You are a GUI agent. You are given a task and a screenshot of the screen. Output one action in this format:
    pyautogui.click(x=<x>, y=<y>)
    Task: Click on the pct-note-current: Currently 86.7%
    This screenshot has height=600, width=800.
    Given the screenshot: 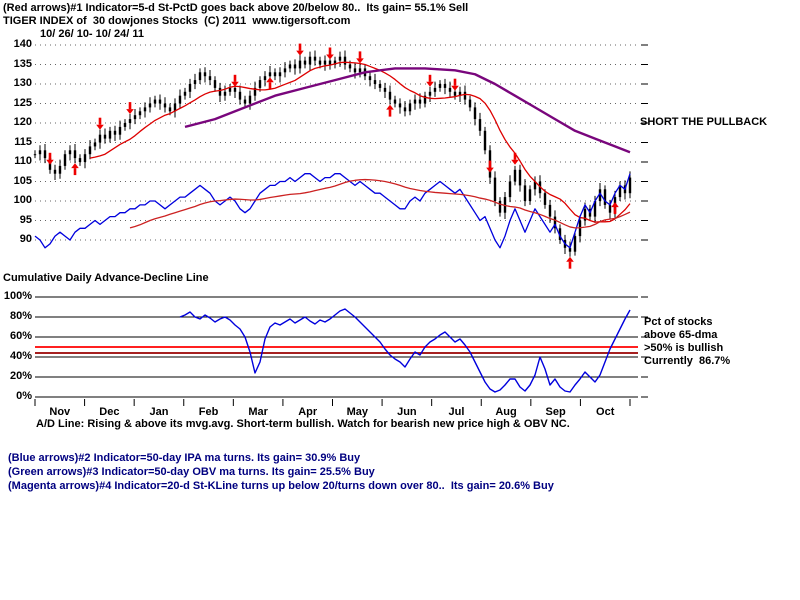 What is the action you would take?
    pyautogui.click(x=687, y=361)
    